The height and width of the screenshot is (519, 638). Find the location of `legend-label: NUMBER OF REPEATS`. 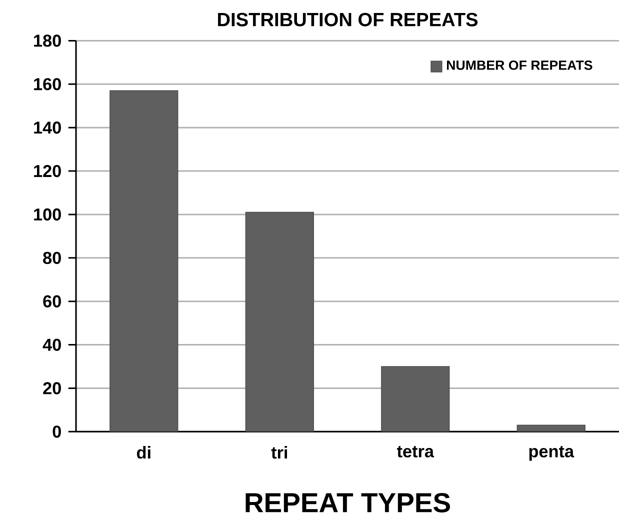

legend-label: NUMBER OF REPEATS is located at coordinates (519, 65).